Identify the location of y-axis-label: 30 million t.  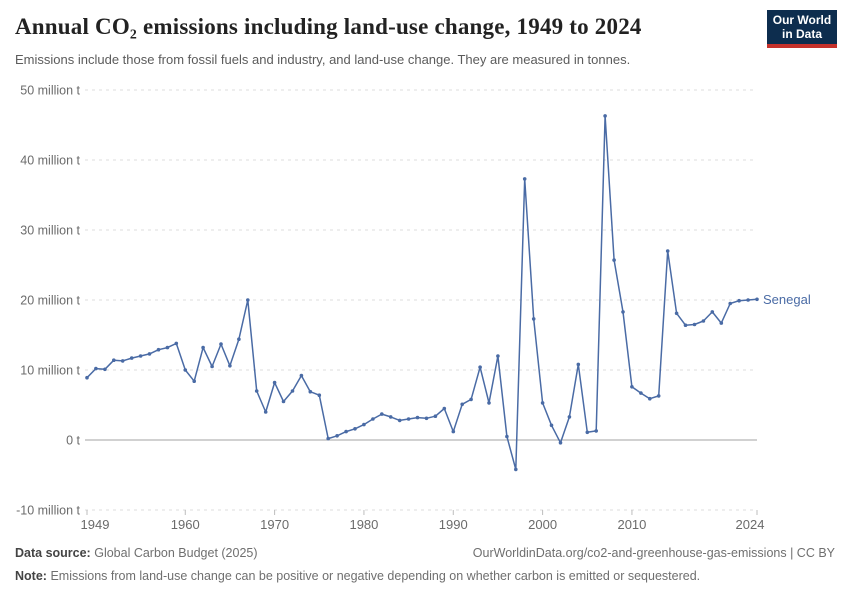
(50, 231).